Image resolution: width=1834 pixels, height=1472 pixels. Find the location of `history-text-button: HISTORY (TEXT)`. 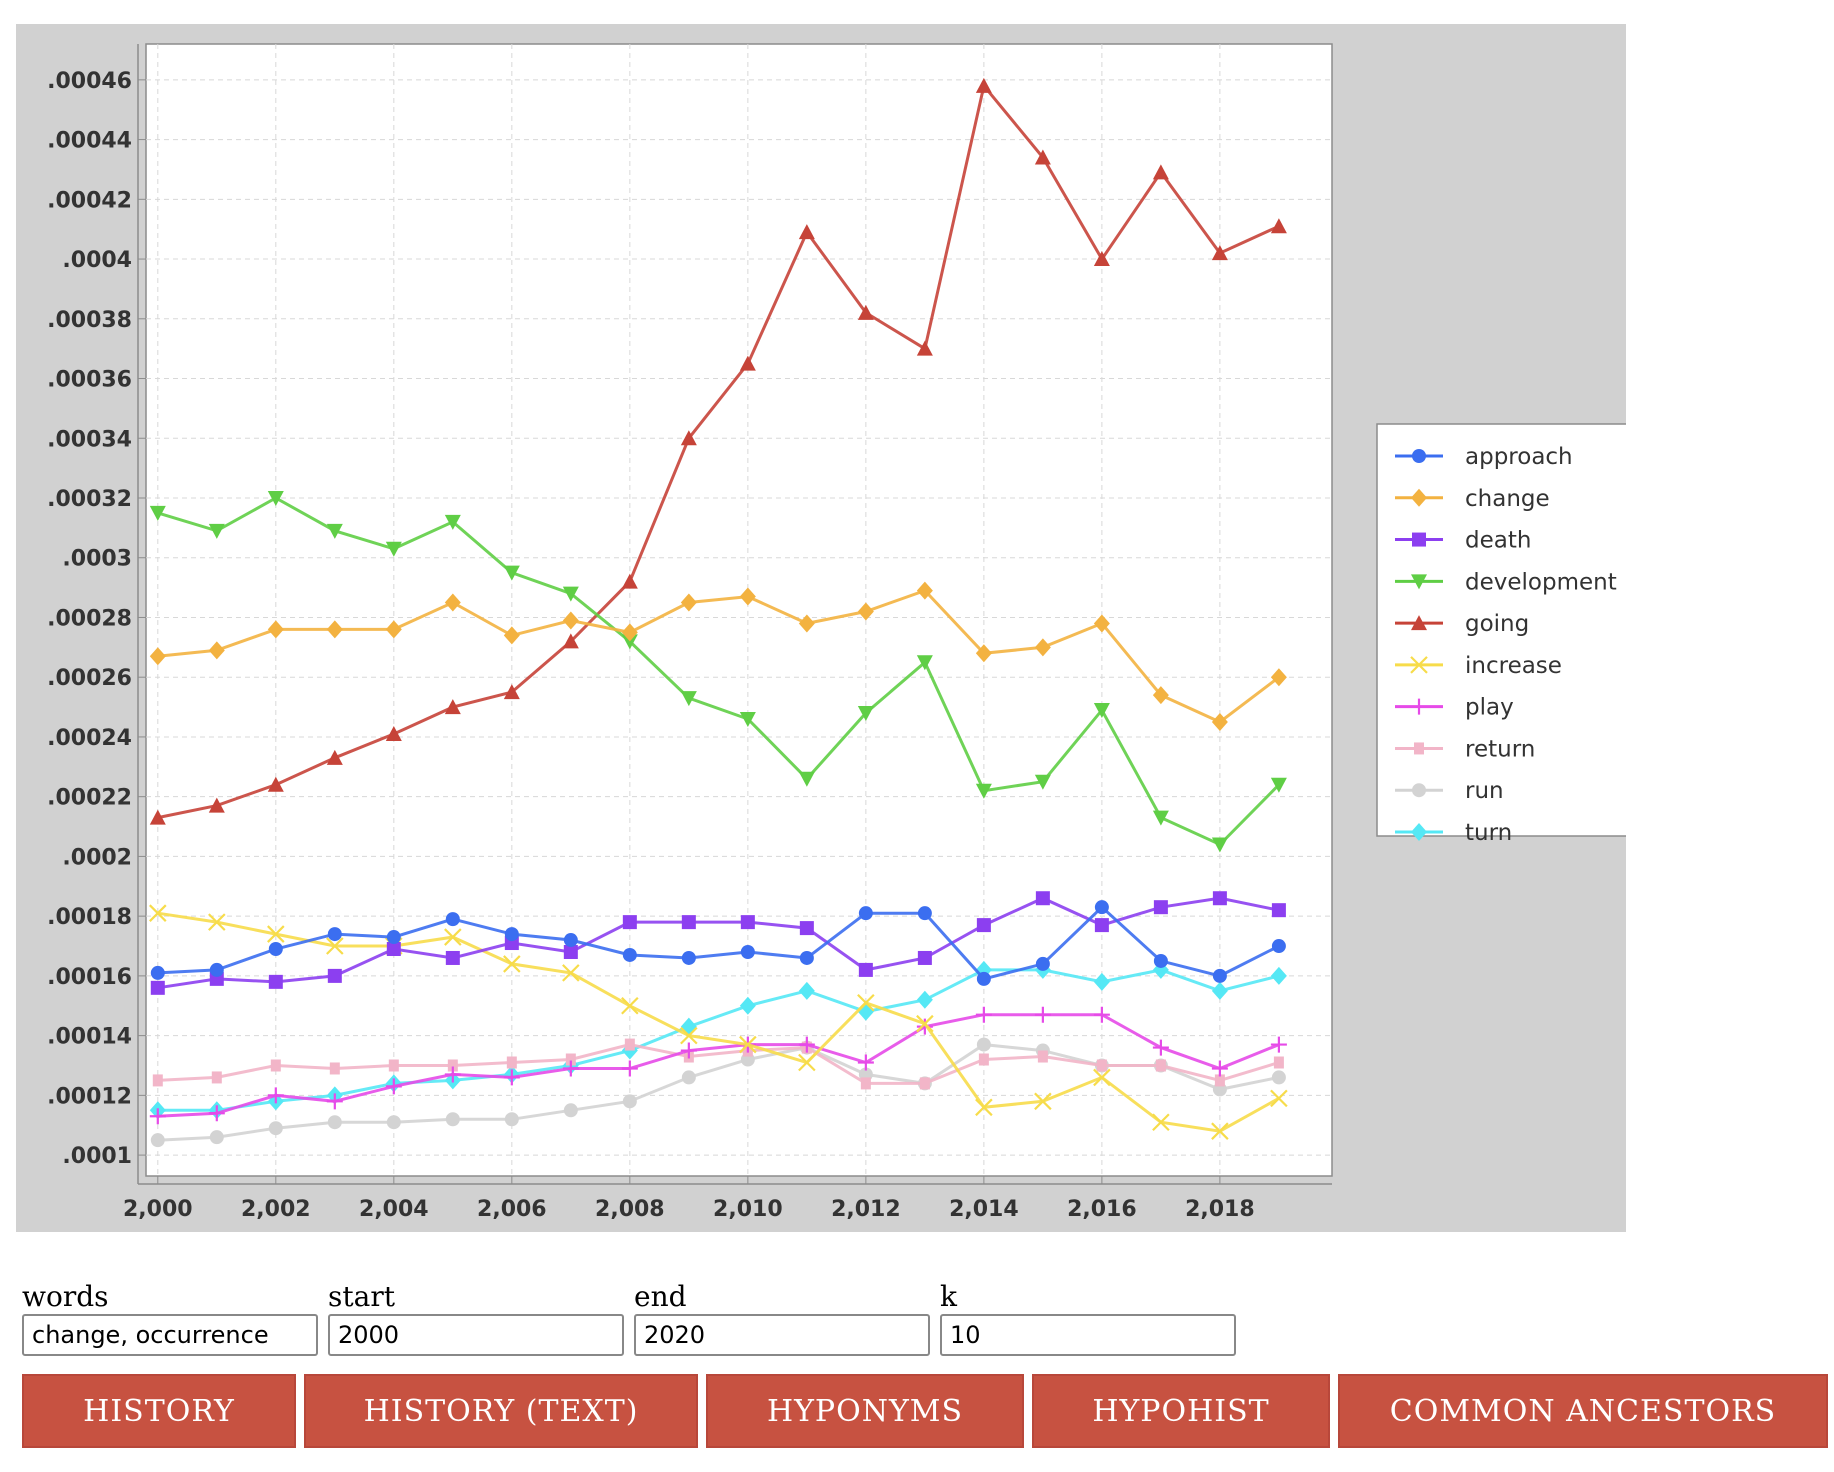

history-text-button: HISTORY (TEXT) is located at coordinates (501, 1411).